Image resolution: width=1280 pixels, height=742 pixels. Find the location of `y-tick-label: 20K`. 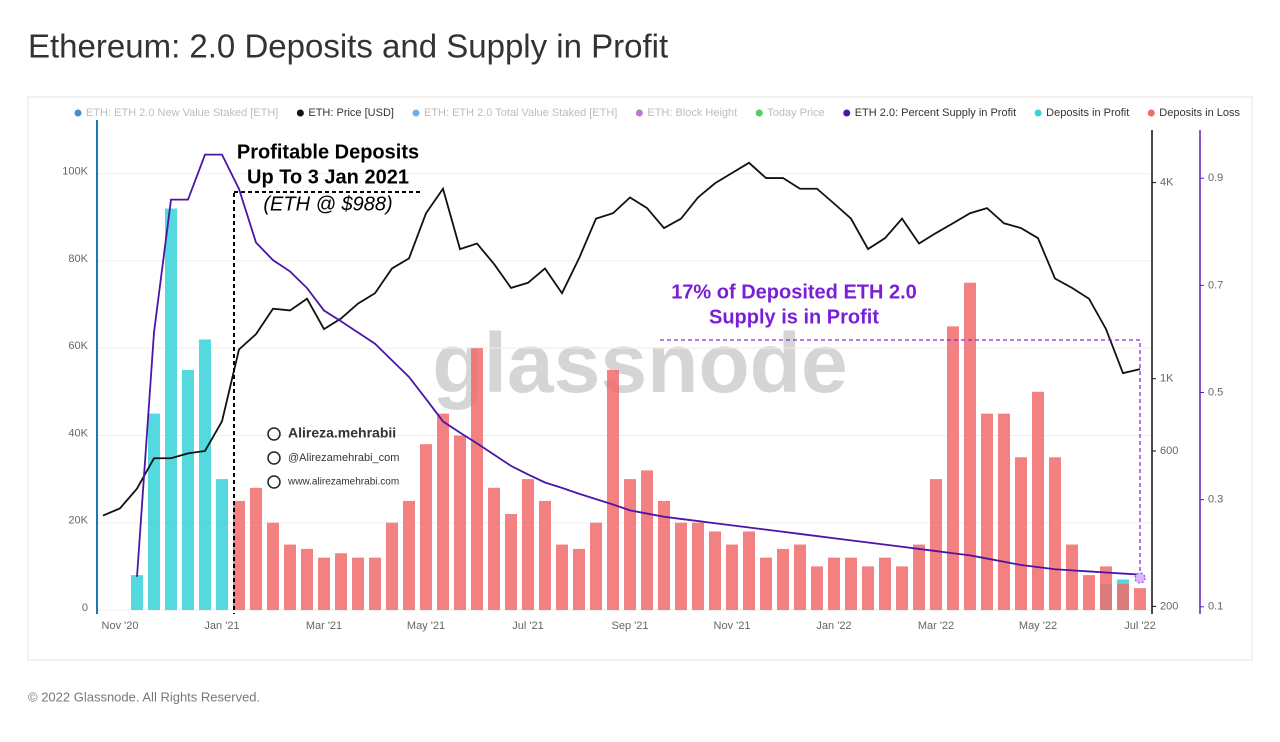

y-tick-label: 20K is located at coordinates (78, 521).